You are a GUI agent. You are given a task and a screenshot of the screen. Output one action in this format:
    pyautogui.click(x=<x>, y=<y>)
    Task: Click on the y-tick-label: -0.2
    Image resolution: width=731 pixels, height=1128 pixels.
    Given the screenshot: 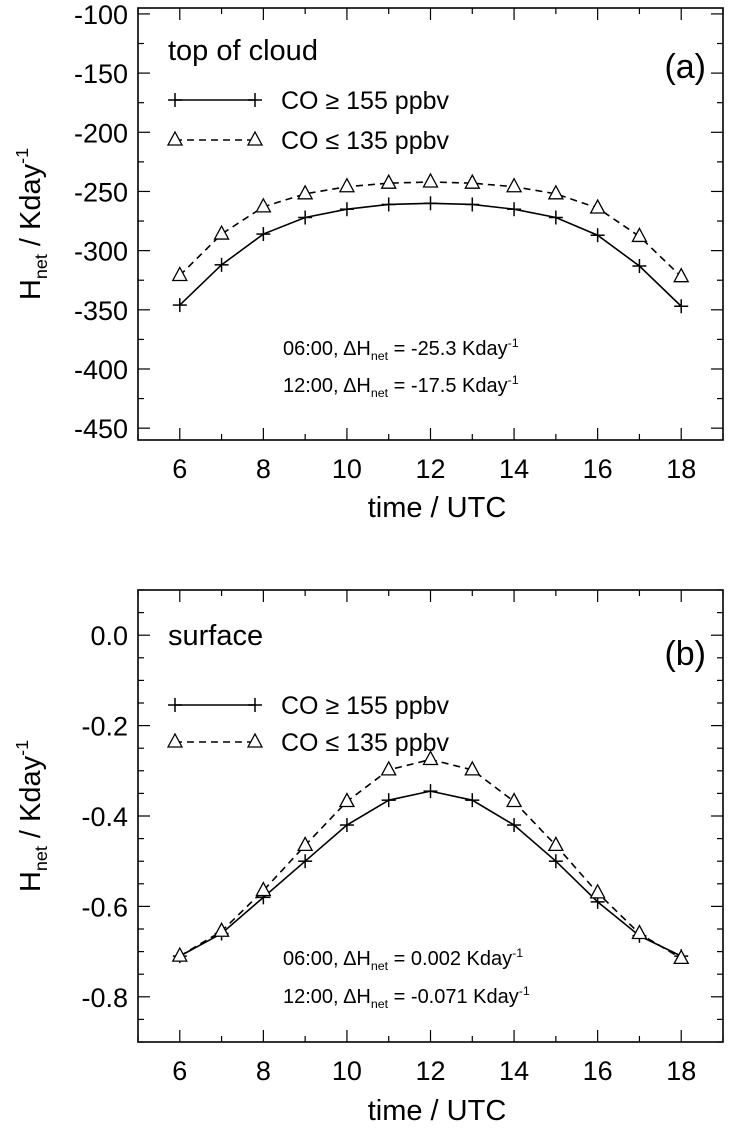 What is the action you would take?
    pyautogui.click(x=104, y=727)
    